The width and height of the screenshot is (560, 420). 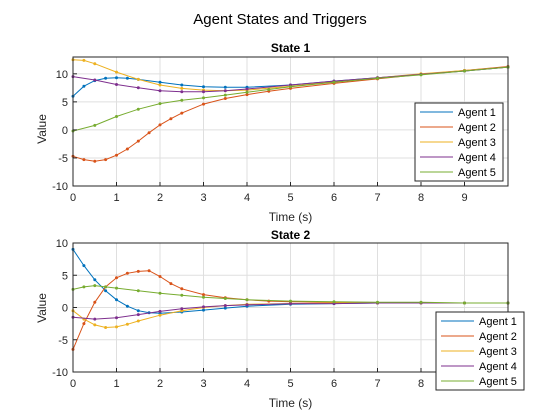 I want to click on y-tick-label: -5, so click(x=63, y=341).